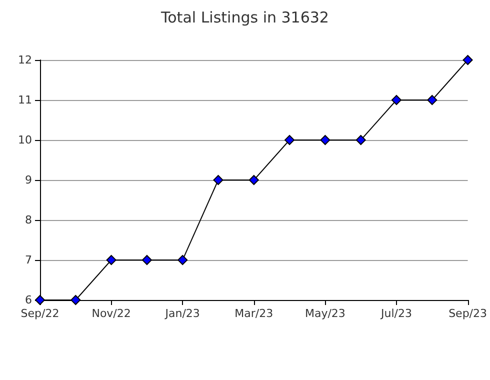  What do you see at coordinates (111, 313) in the screenshot?
I see `x-tick-label: Nov/22` at bounding box center [111, 313].